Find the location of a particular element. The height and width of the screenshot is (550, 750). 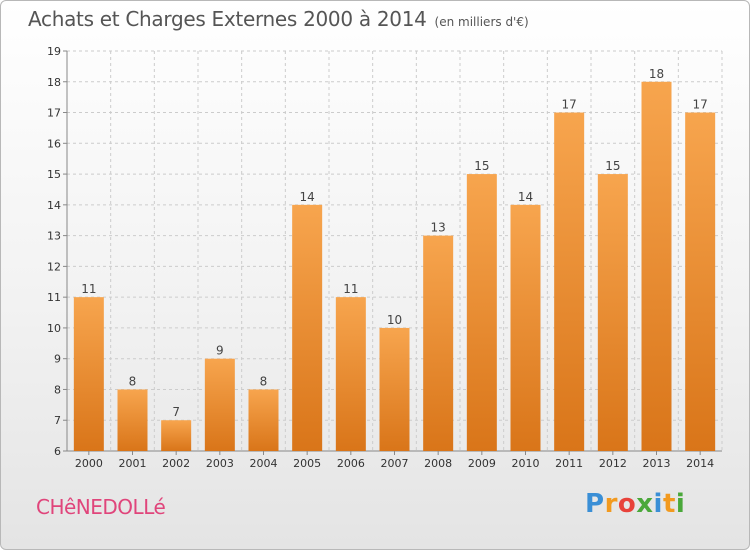

x-tick-label: 2000 is located at coordinates (89, 463).